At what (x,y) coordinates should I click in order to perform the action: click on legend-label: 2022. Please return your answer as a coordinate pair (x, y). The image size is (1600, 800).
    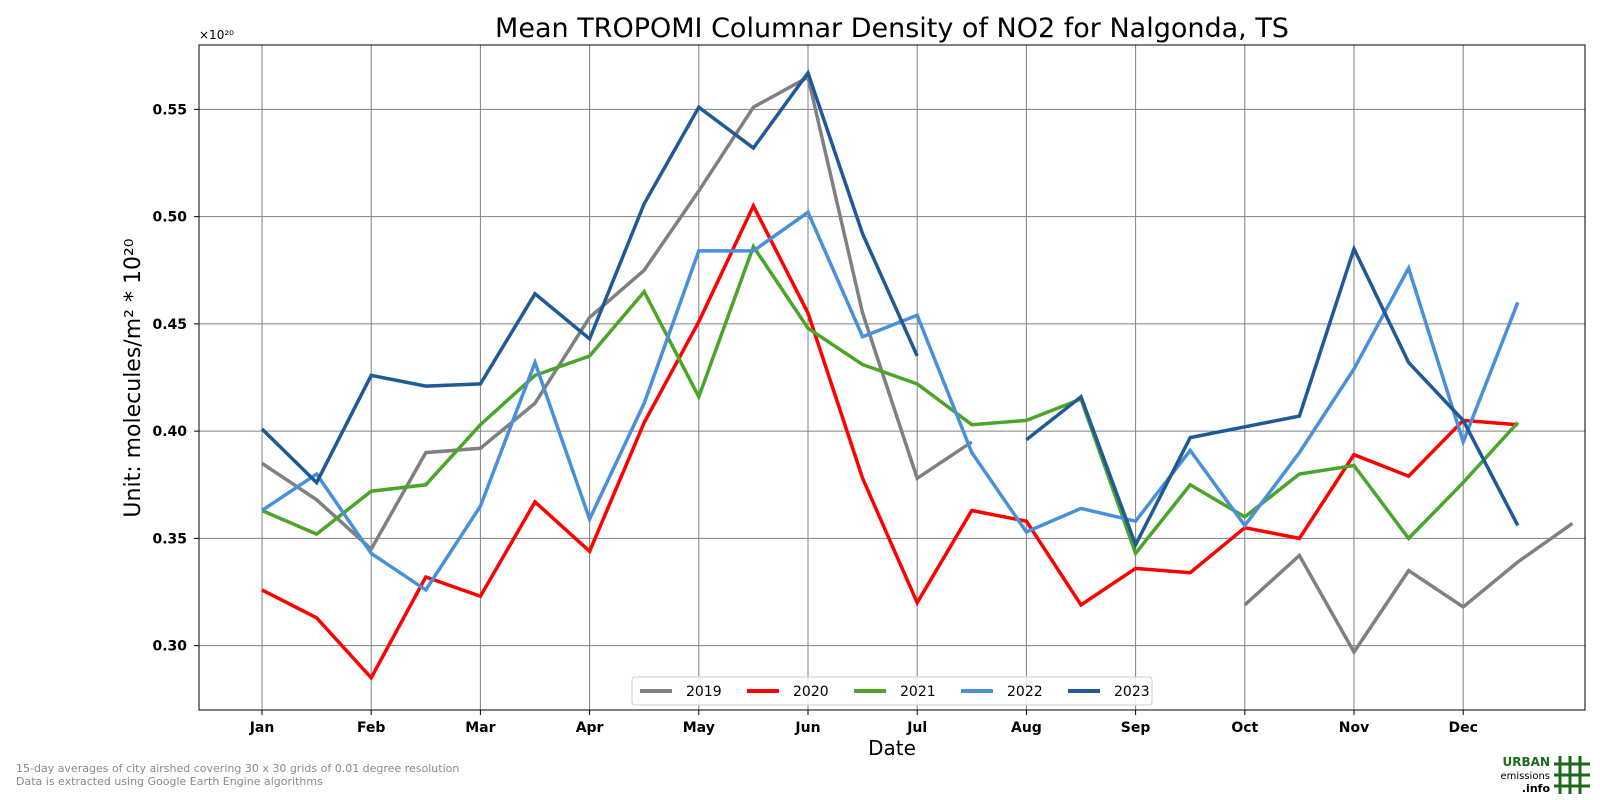
    Looking at the image, I should click on (1025, 692).